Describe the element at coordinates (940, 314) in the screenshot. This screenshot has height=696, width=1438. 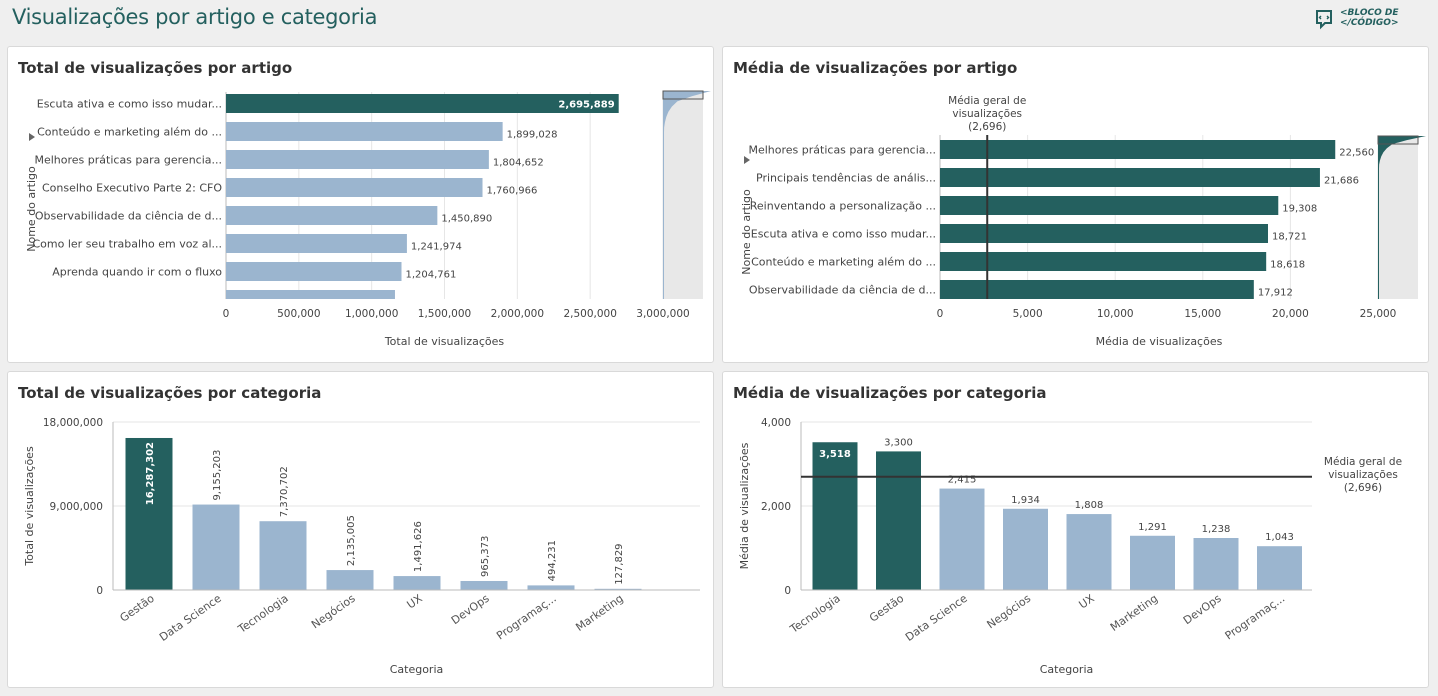
I see `x-tick-label: 0` at that location.